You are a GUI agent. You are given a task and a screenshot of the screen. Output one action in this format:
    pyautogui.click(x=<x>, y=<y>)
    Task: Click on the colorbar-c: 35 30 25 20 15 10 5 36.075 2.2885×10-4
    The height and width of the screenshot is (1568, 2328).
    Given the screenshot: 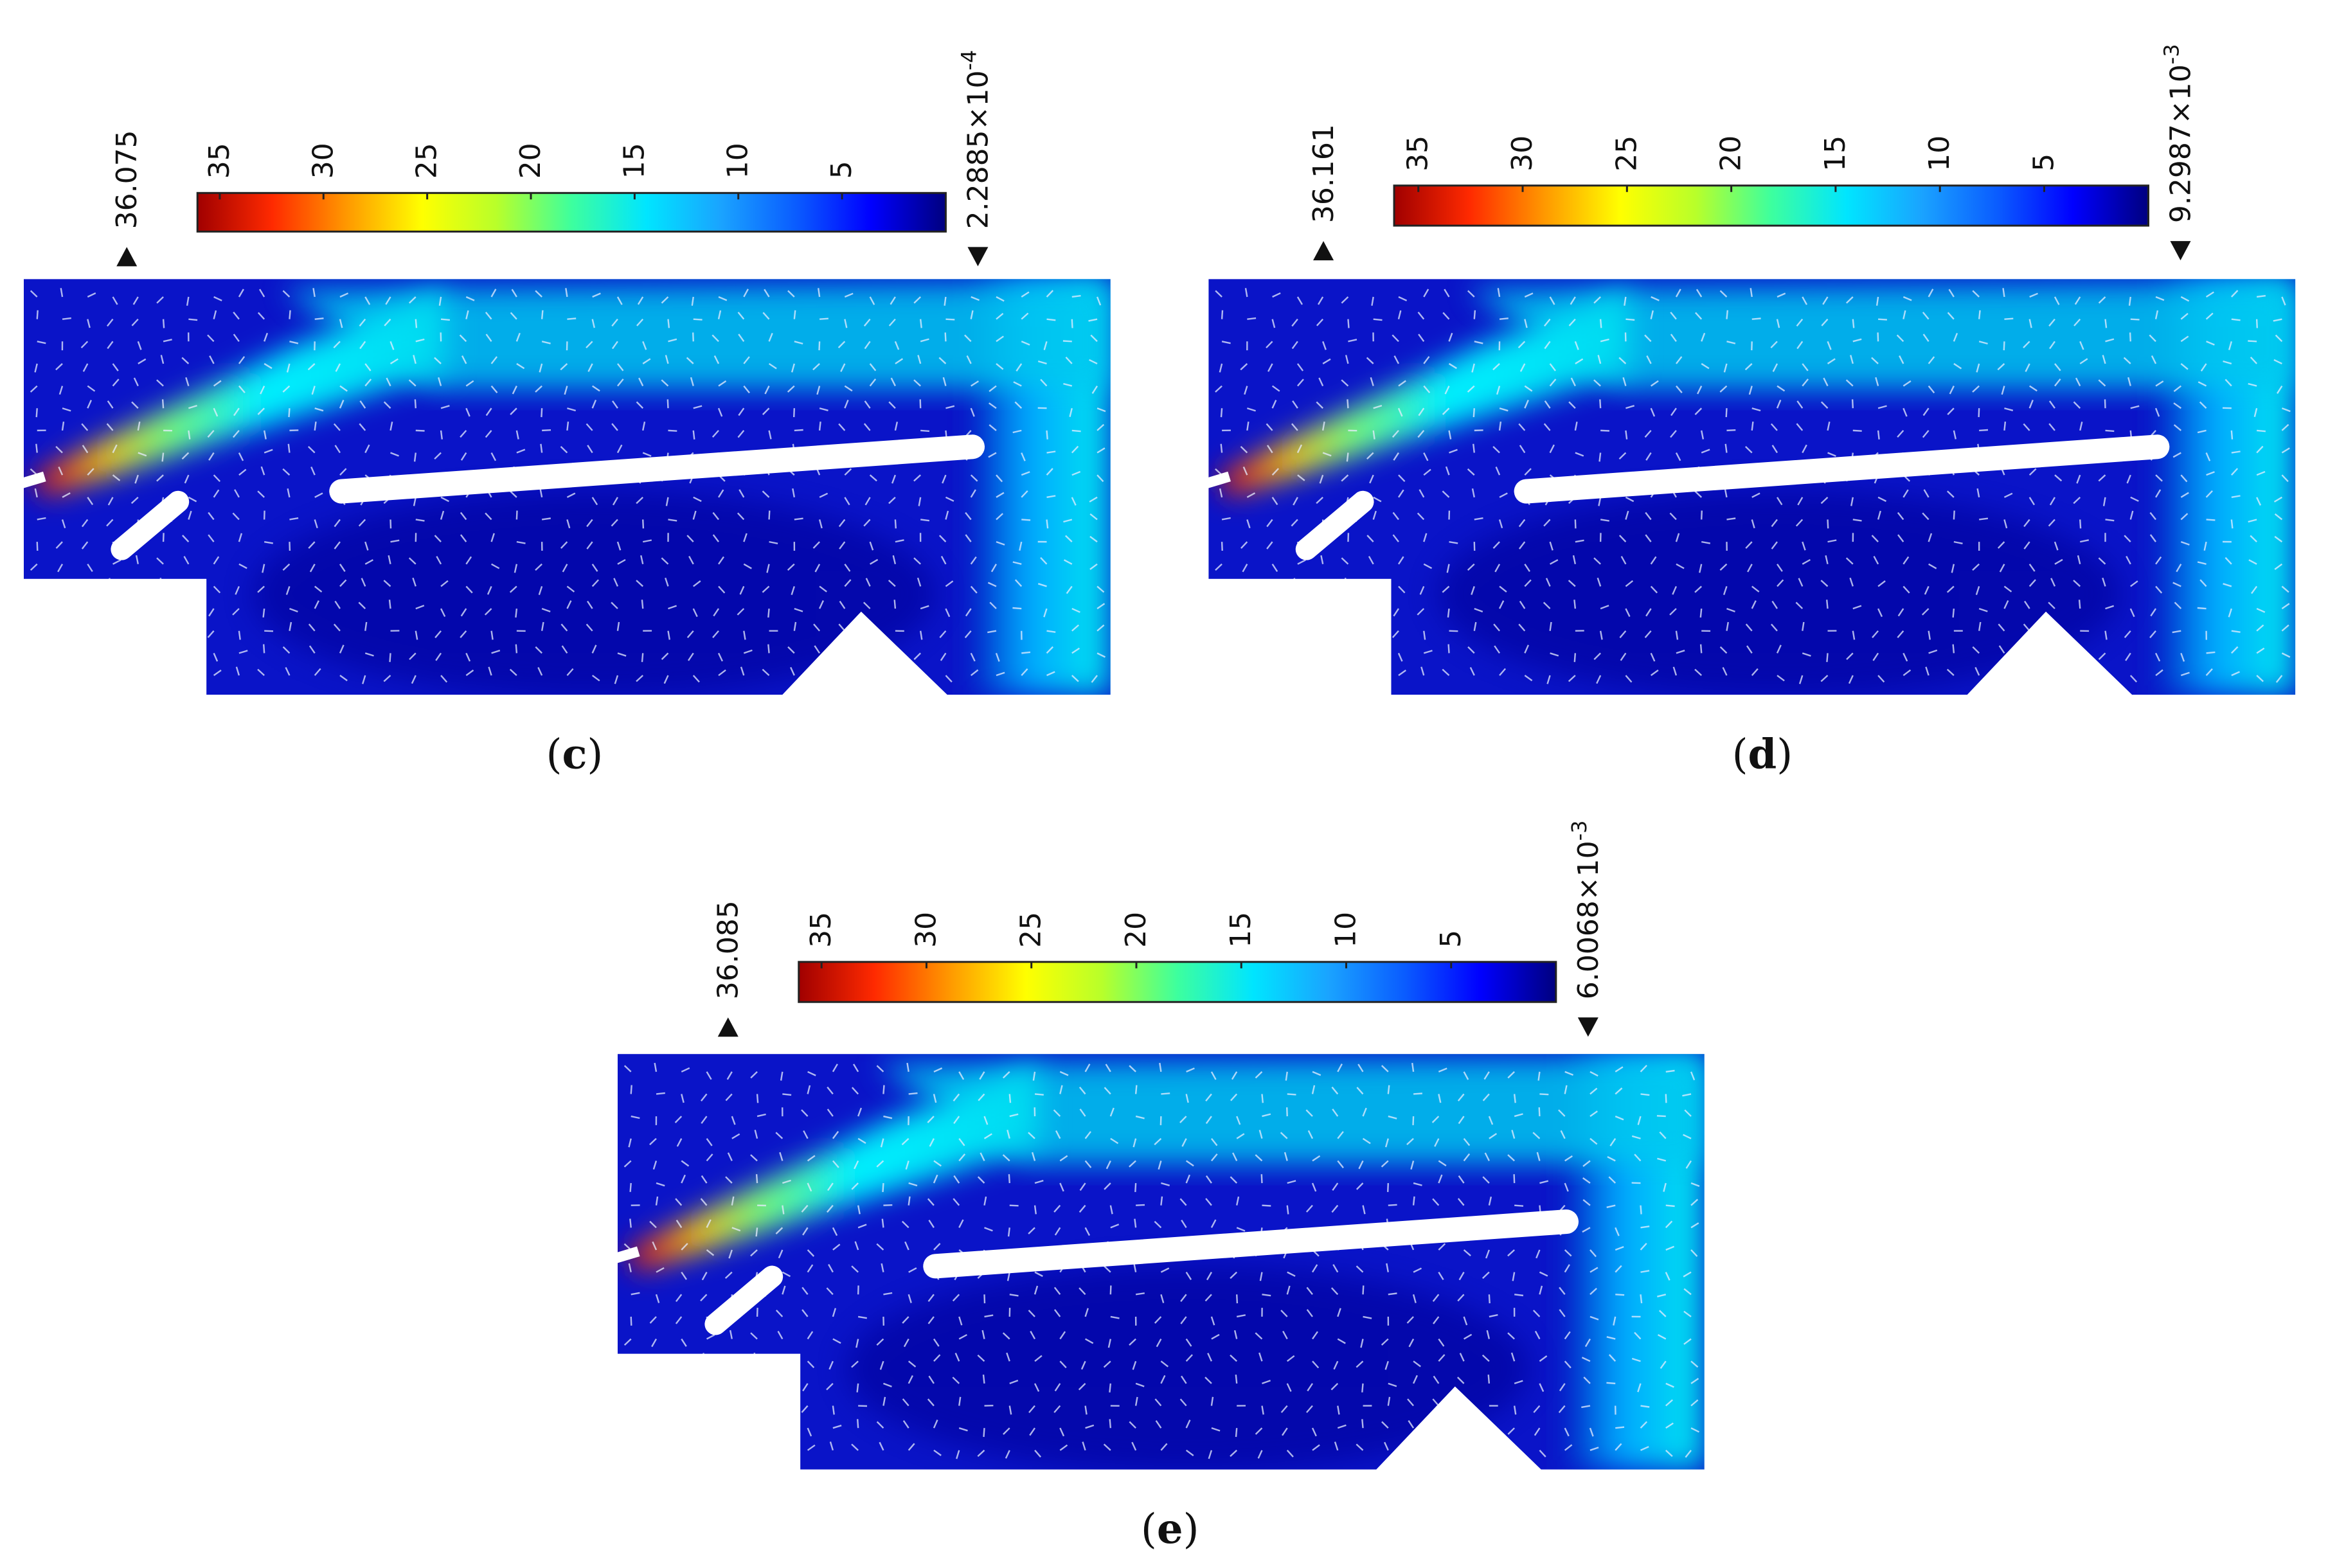 What is the action you would take?
    pyautogui.click(x=552, y=158)
    